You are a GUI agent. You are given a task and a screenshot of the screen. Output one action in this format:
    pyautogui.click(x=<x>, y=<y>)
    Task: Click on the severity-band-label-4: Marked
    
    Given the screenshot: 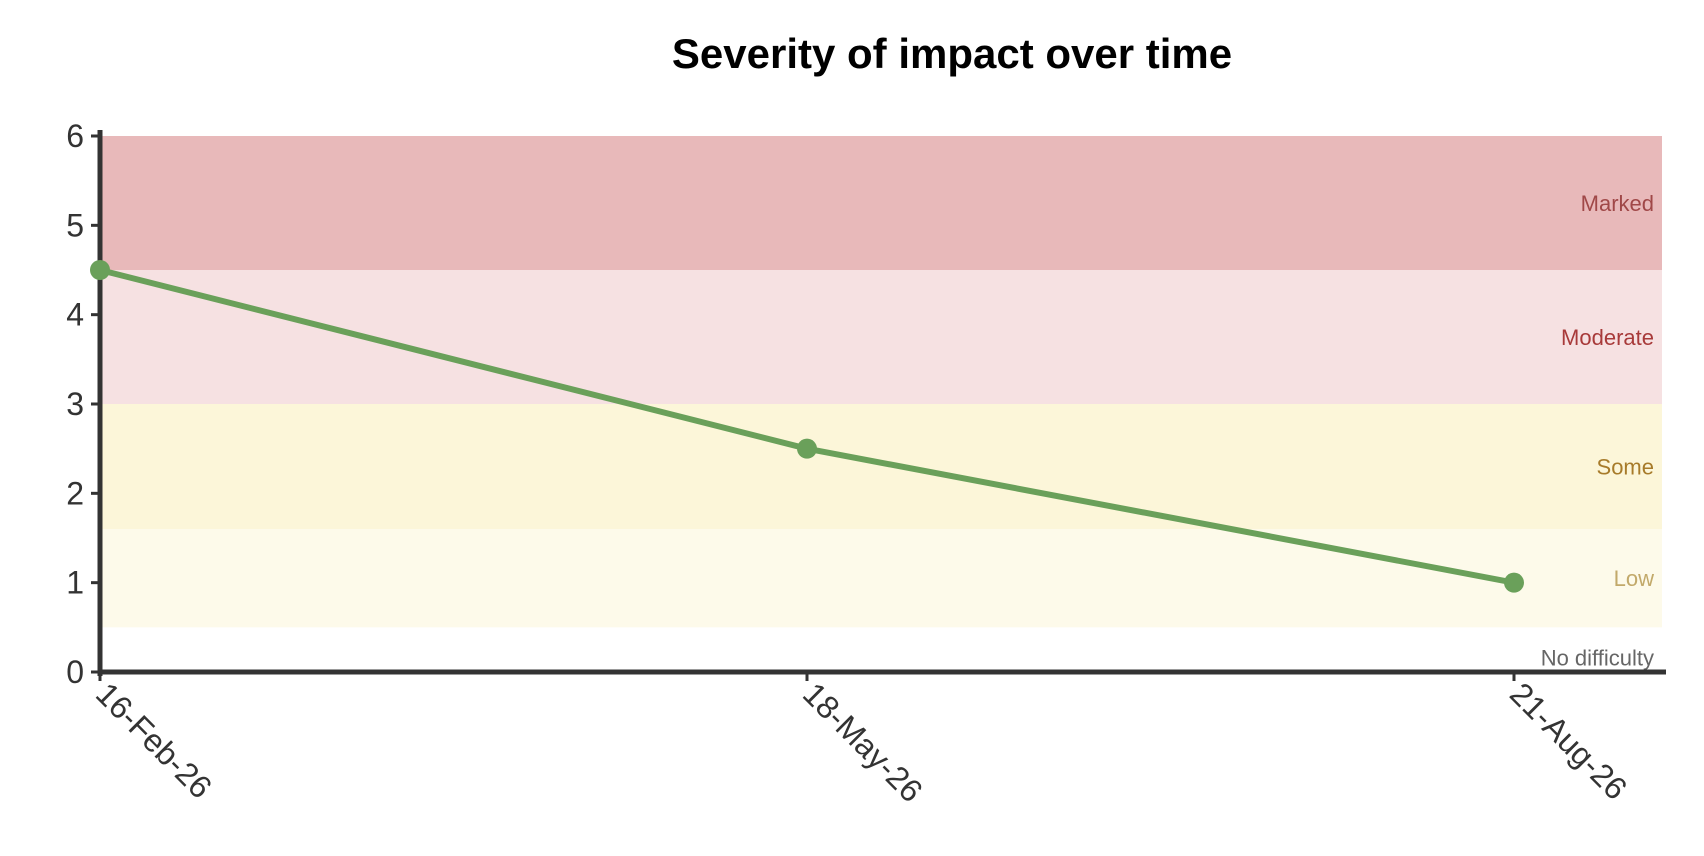 What is the action you would take?
    pyautogui.click(x=1617, y=203)
    